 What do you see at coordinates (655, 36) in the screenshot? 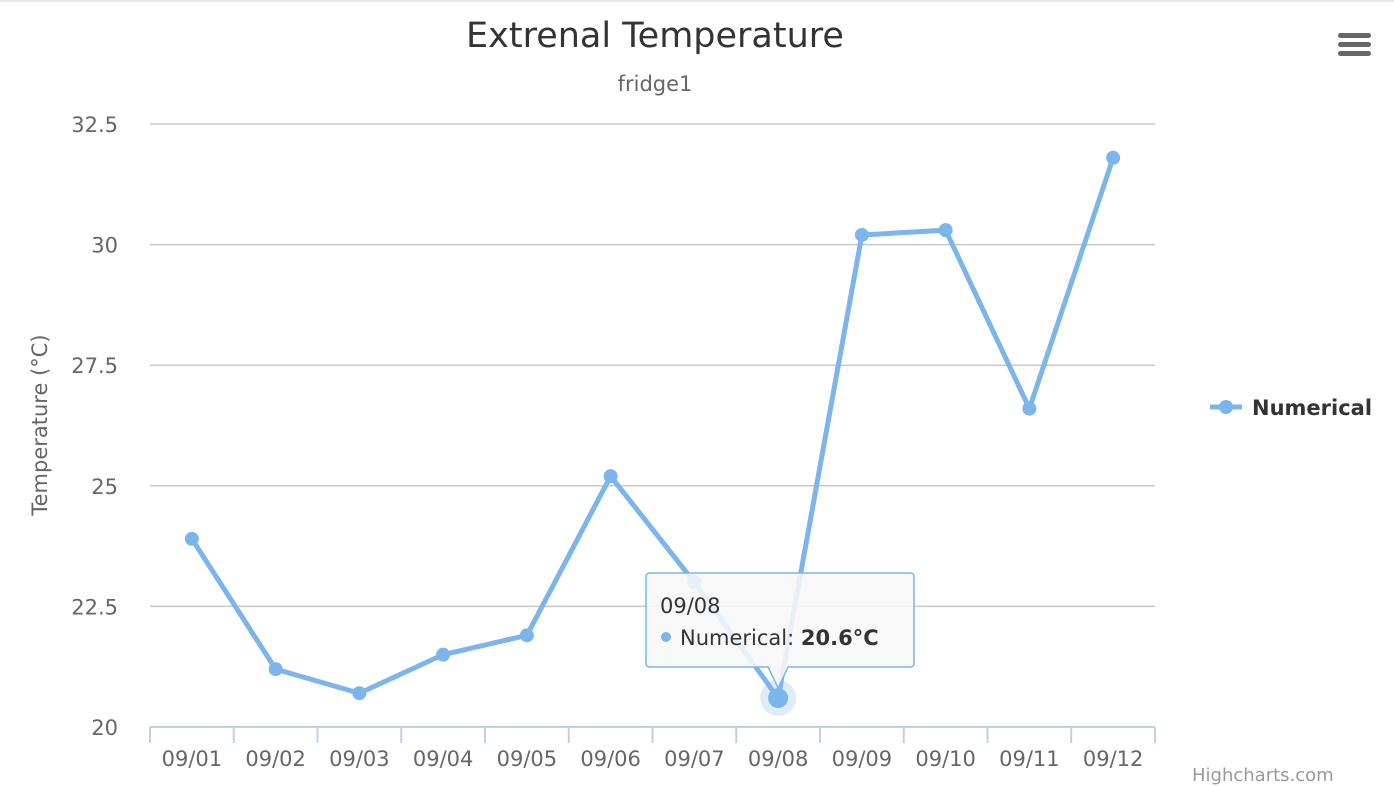
I see `chart-title: Extrenal Temperature` at bounding box center [655, 36].